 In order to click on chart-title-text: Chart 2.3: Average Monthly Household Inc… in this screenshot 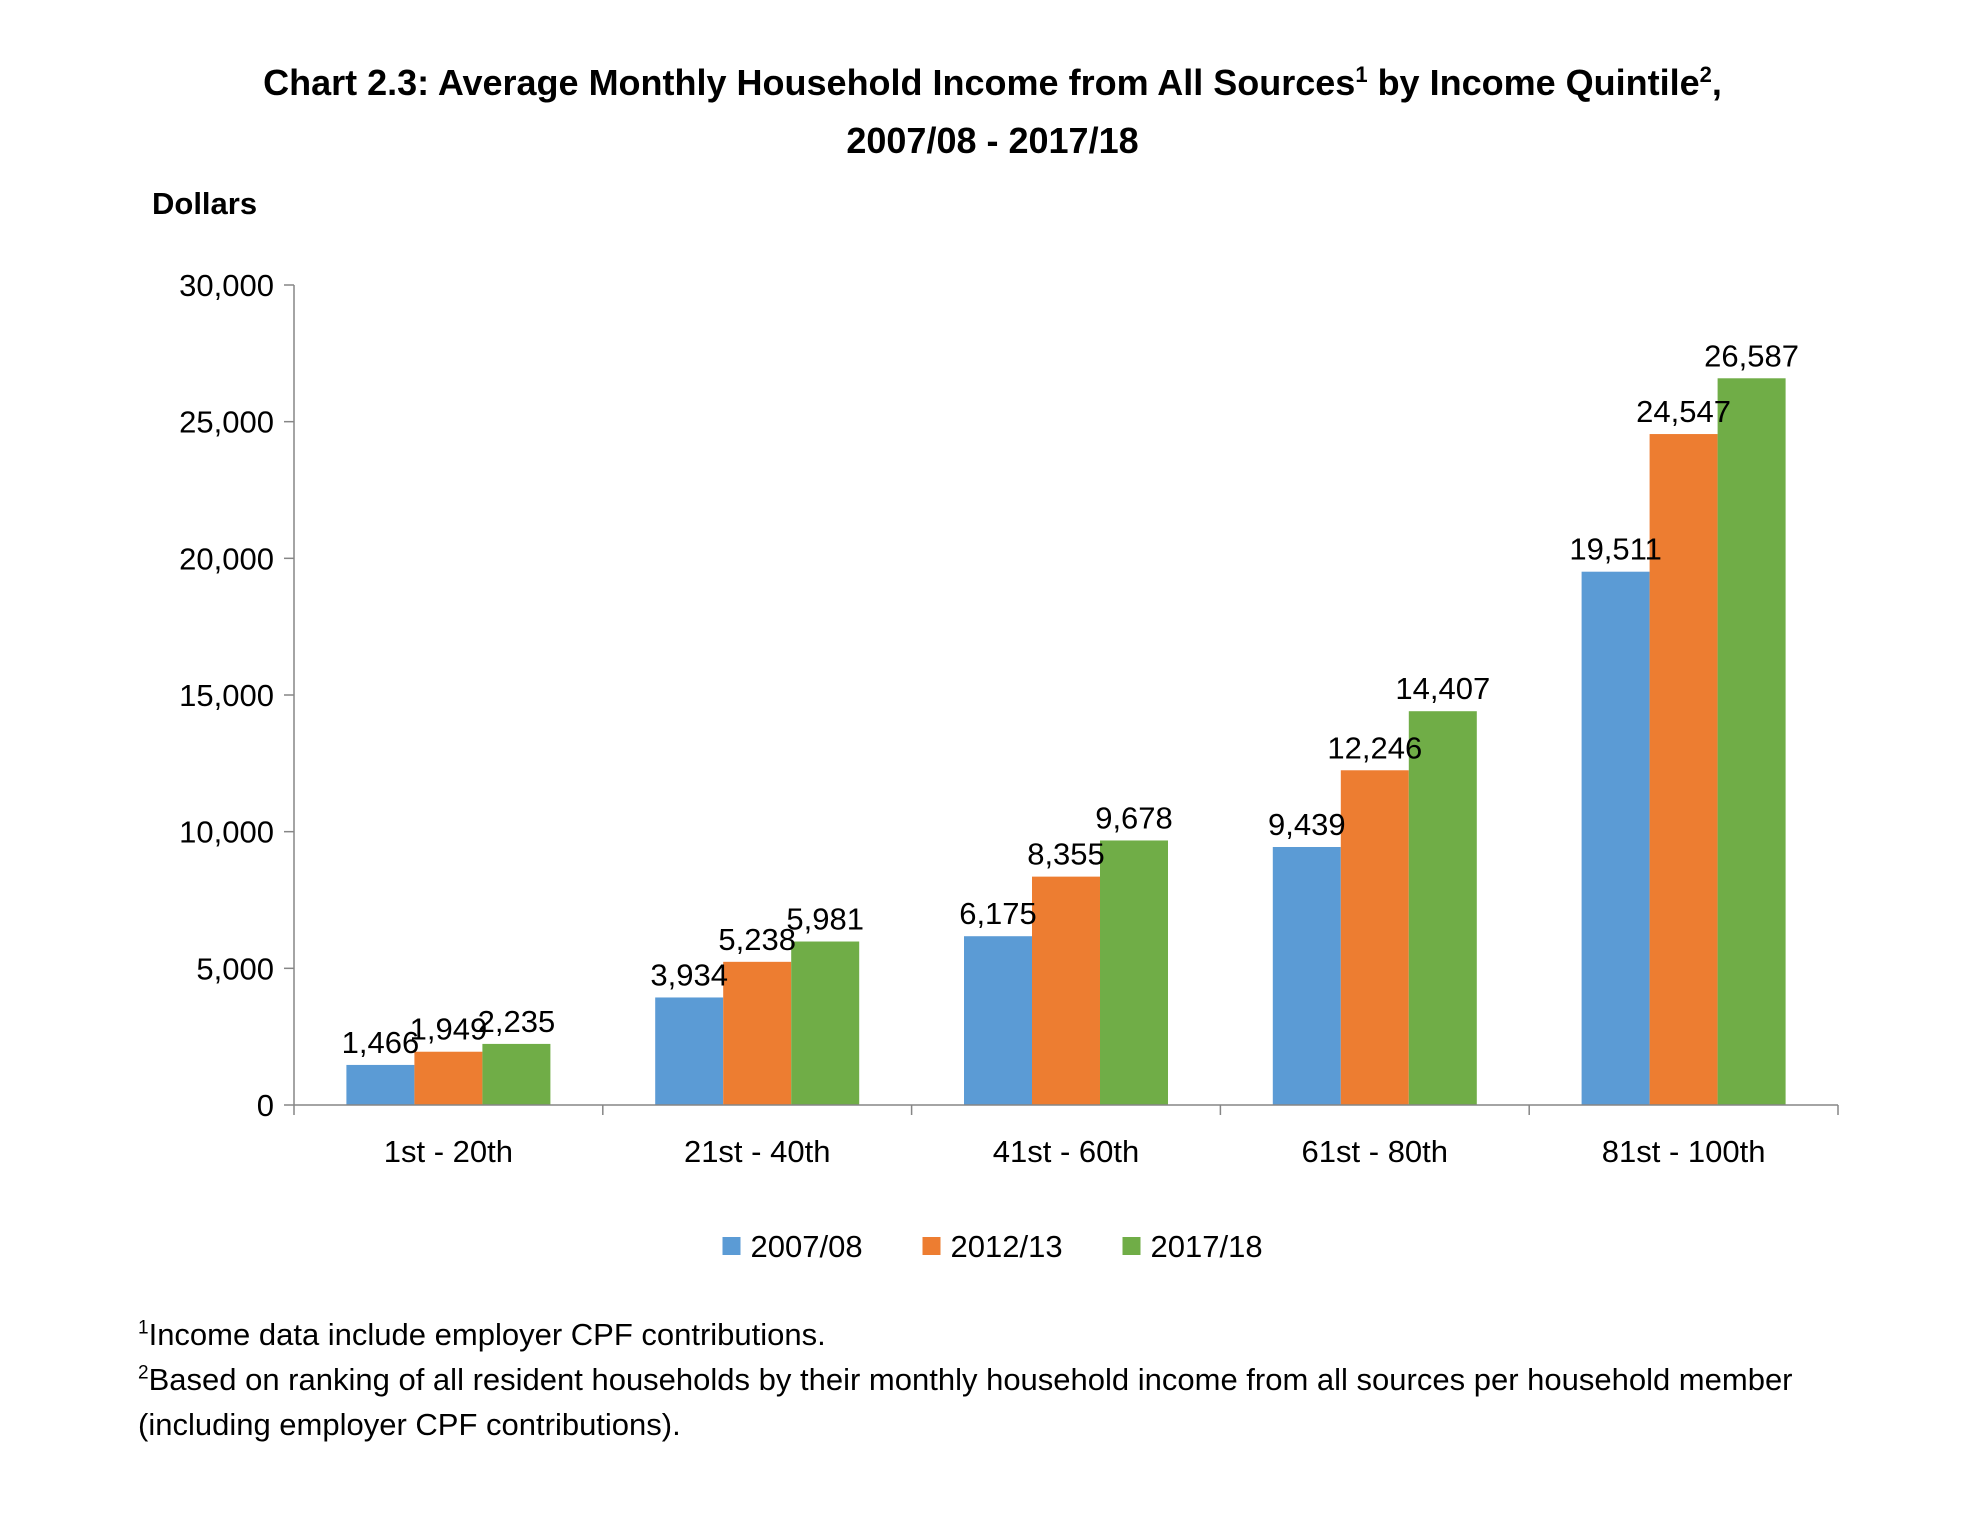, I will do `click(809, 82)`.